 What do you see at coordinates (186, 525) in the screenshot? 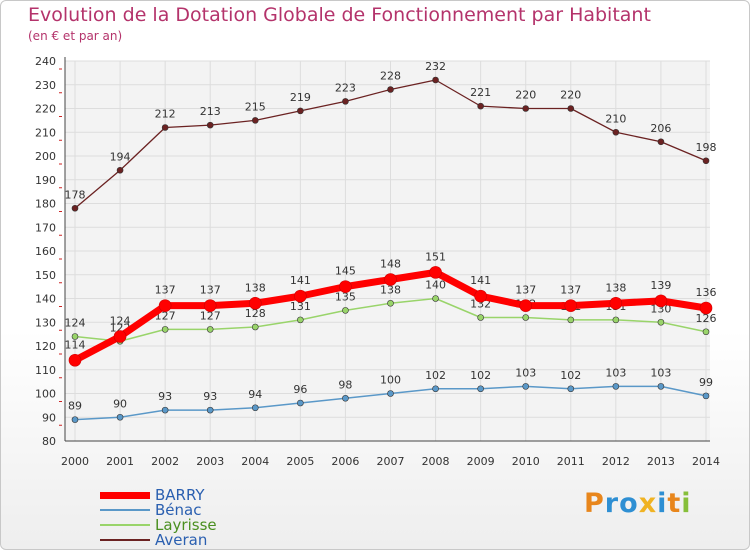
I see `legend-label: Layrisse` at bounding box center [186, 525].